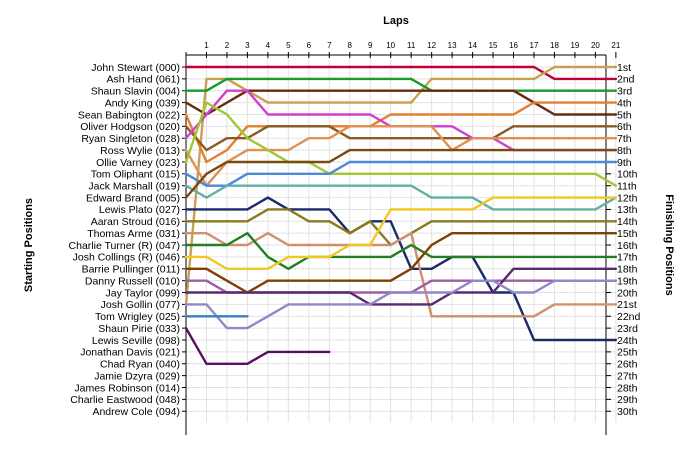 Image resolution: width=700 pixels, height=450 pixels. Describe the element at coordinates (135, 175) in the screenshot. I see `starting-position-label: Tom Oliphant (015)` at that location.